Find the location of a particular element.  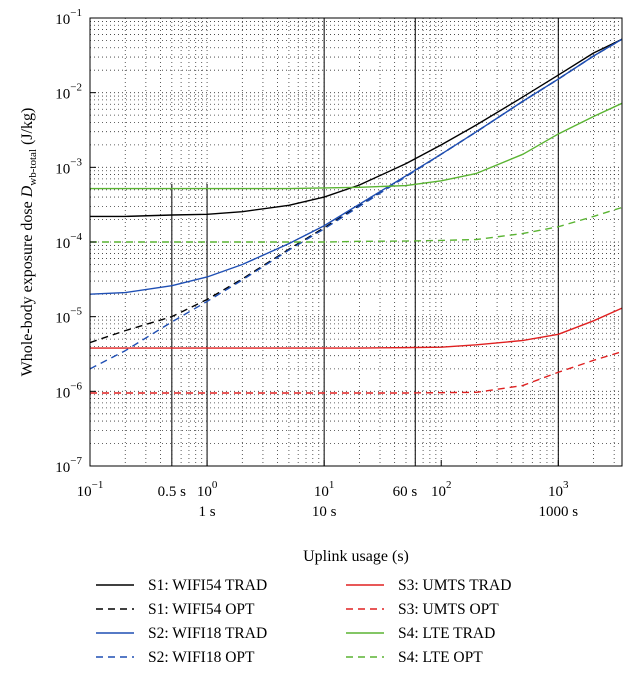

legend-label: S1: WIFI54 TRAD is located at coordinates (207, 585).